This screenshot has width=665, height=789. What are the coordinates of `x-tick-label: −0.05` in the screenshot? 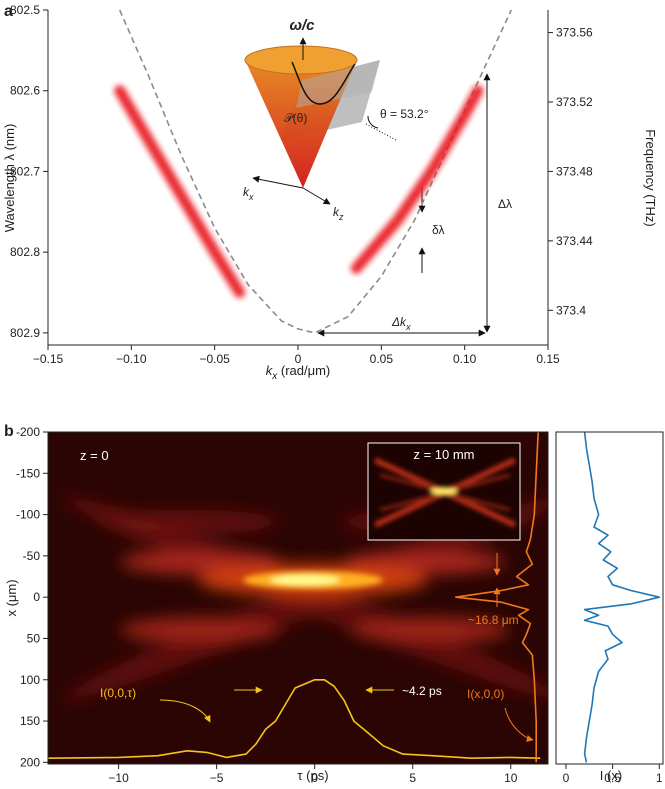 It's located at (214, 359).